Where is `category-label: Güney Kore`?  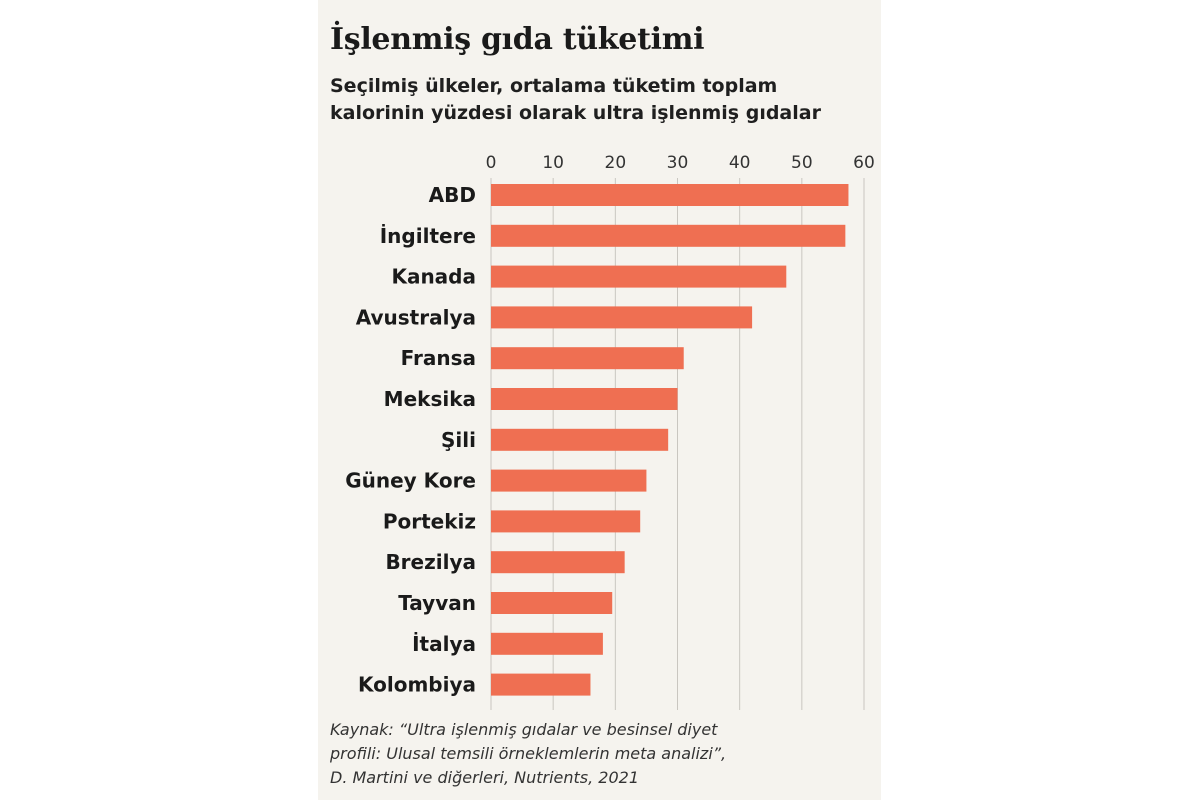
category-label: Güney Kore is located at coordinates (410, 481).